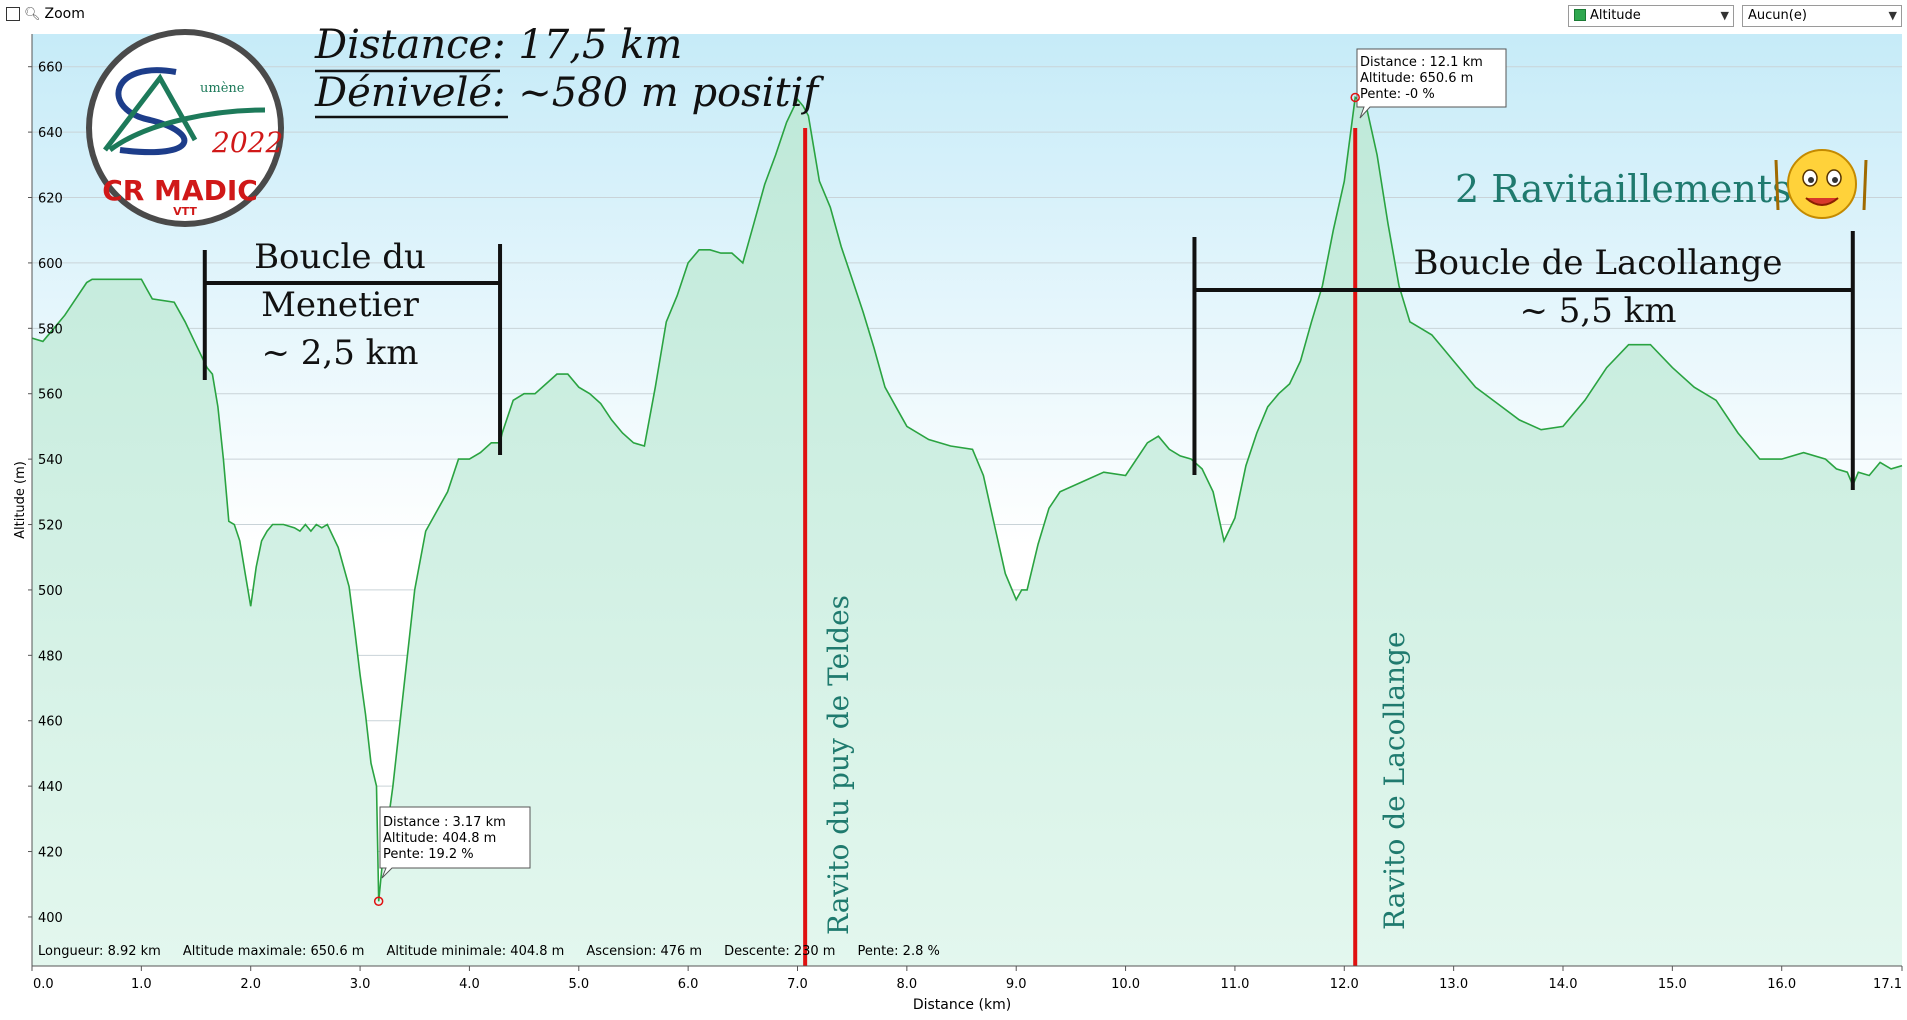 This screenshot has width=1907, height=1020. What do you see at coordinates (1615, 15) in the screenshot?
I see `series-dropdown-value: Altitude` at bounding box center [1615, 15].